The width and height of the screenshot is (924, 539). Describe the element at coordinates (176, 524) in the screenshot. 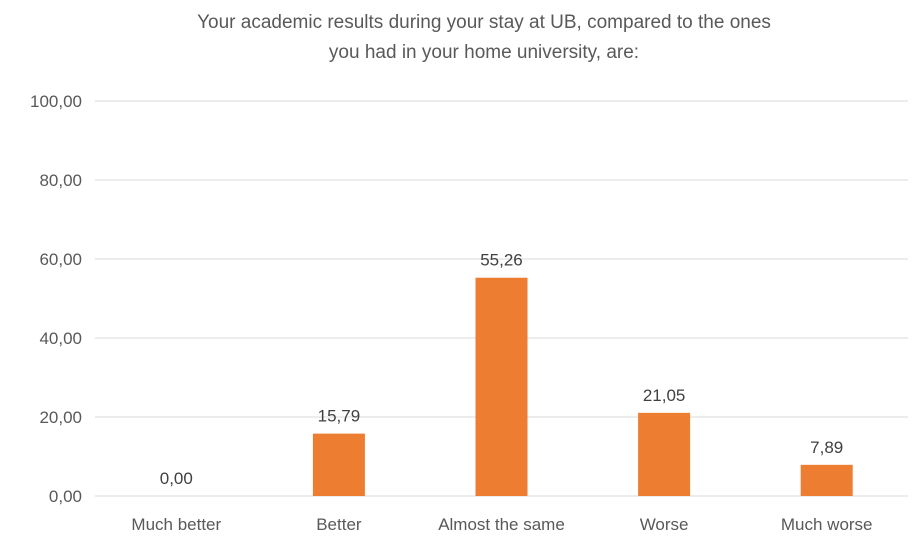

I see `x-category-label-0: Much better` at that location.